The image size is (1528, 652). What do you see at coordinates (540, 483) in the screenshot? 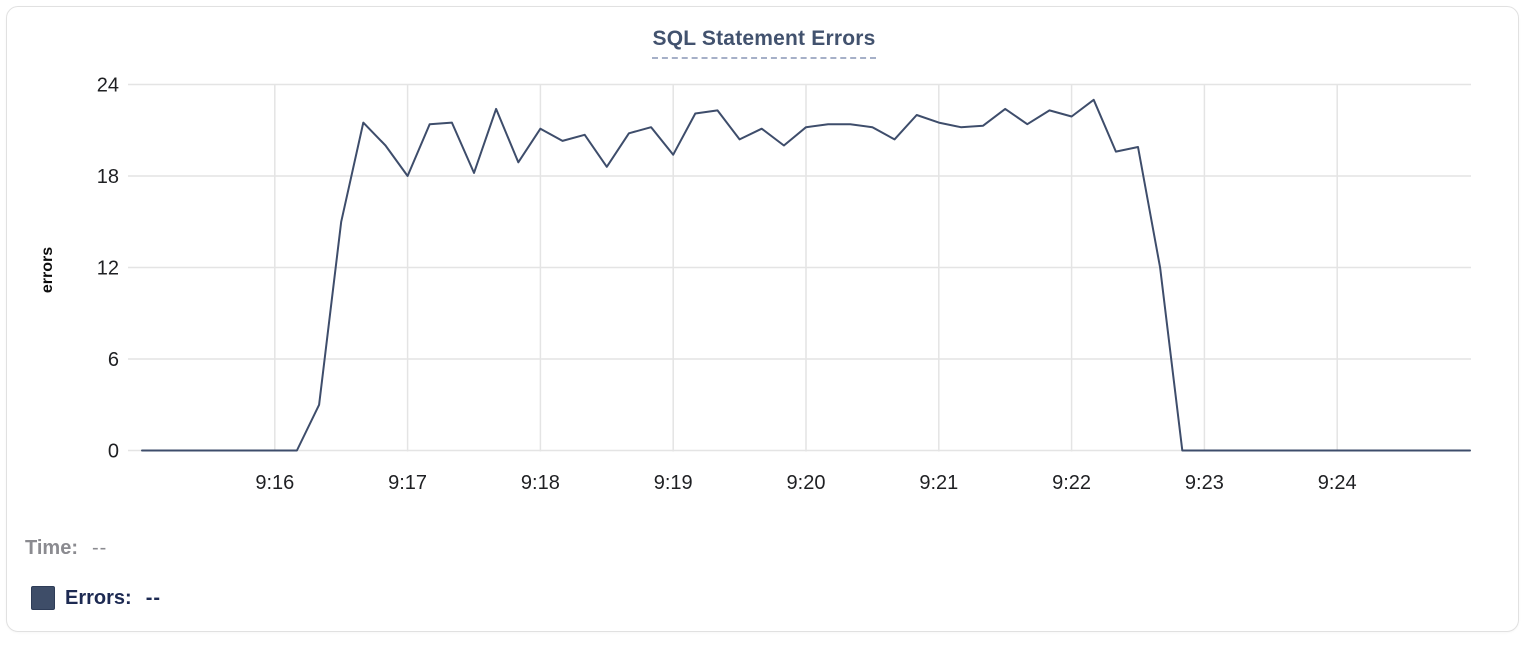
I see `x-tick-label: 9:18` at bounding box center [540, 483].